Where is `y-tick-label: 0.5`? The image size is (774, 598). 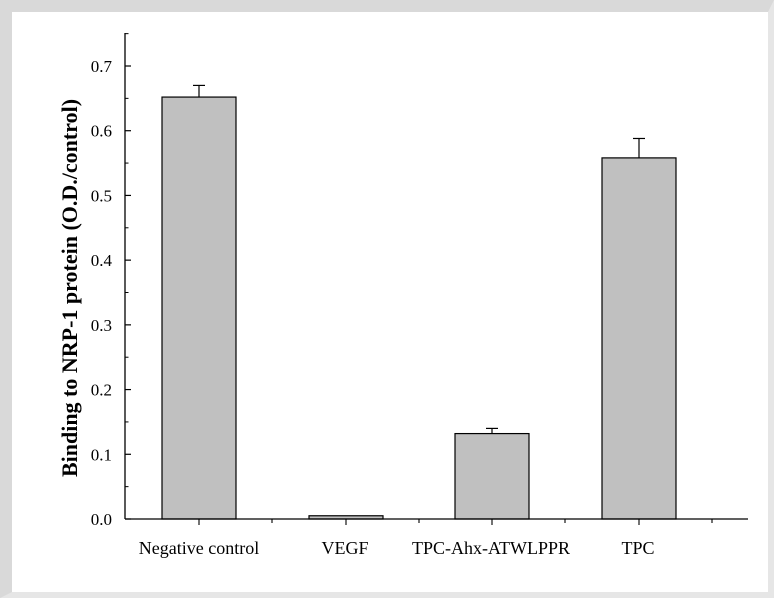 y-tick-label: 0.5 is located at coordinates (101, 195).